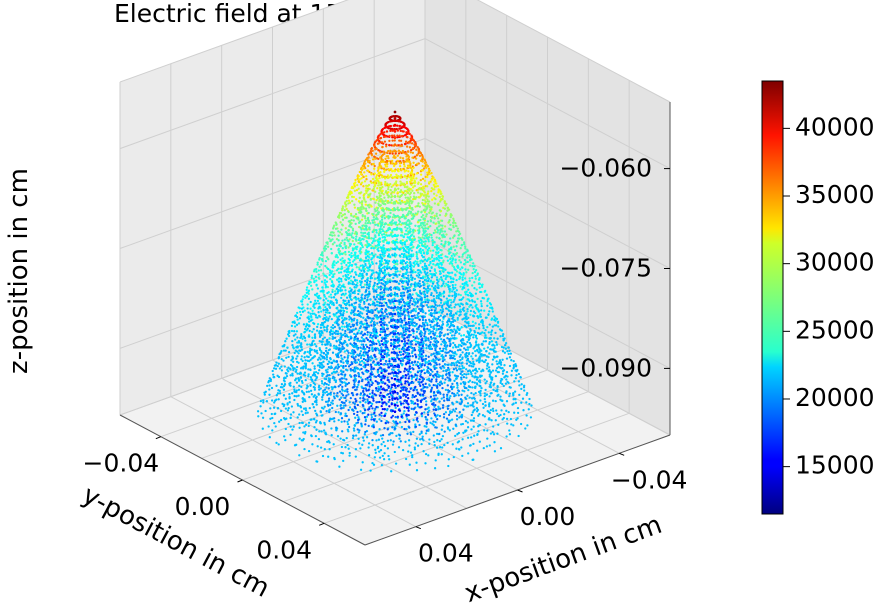  What do you see at coordinates (158, 438) in the screenshot?
I see `y-tick-mark` at bounding box center [158, 438].